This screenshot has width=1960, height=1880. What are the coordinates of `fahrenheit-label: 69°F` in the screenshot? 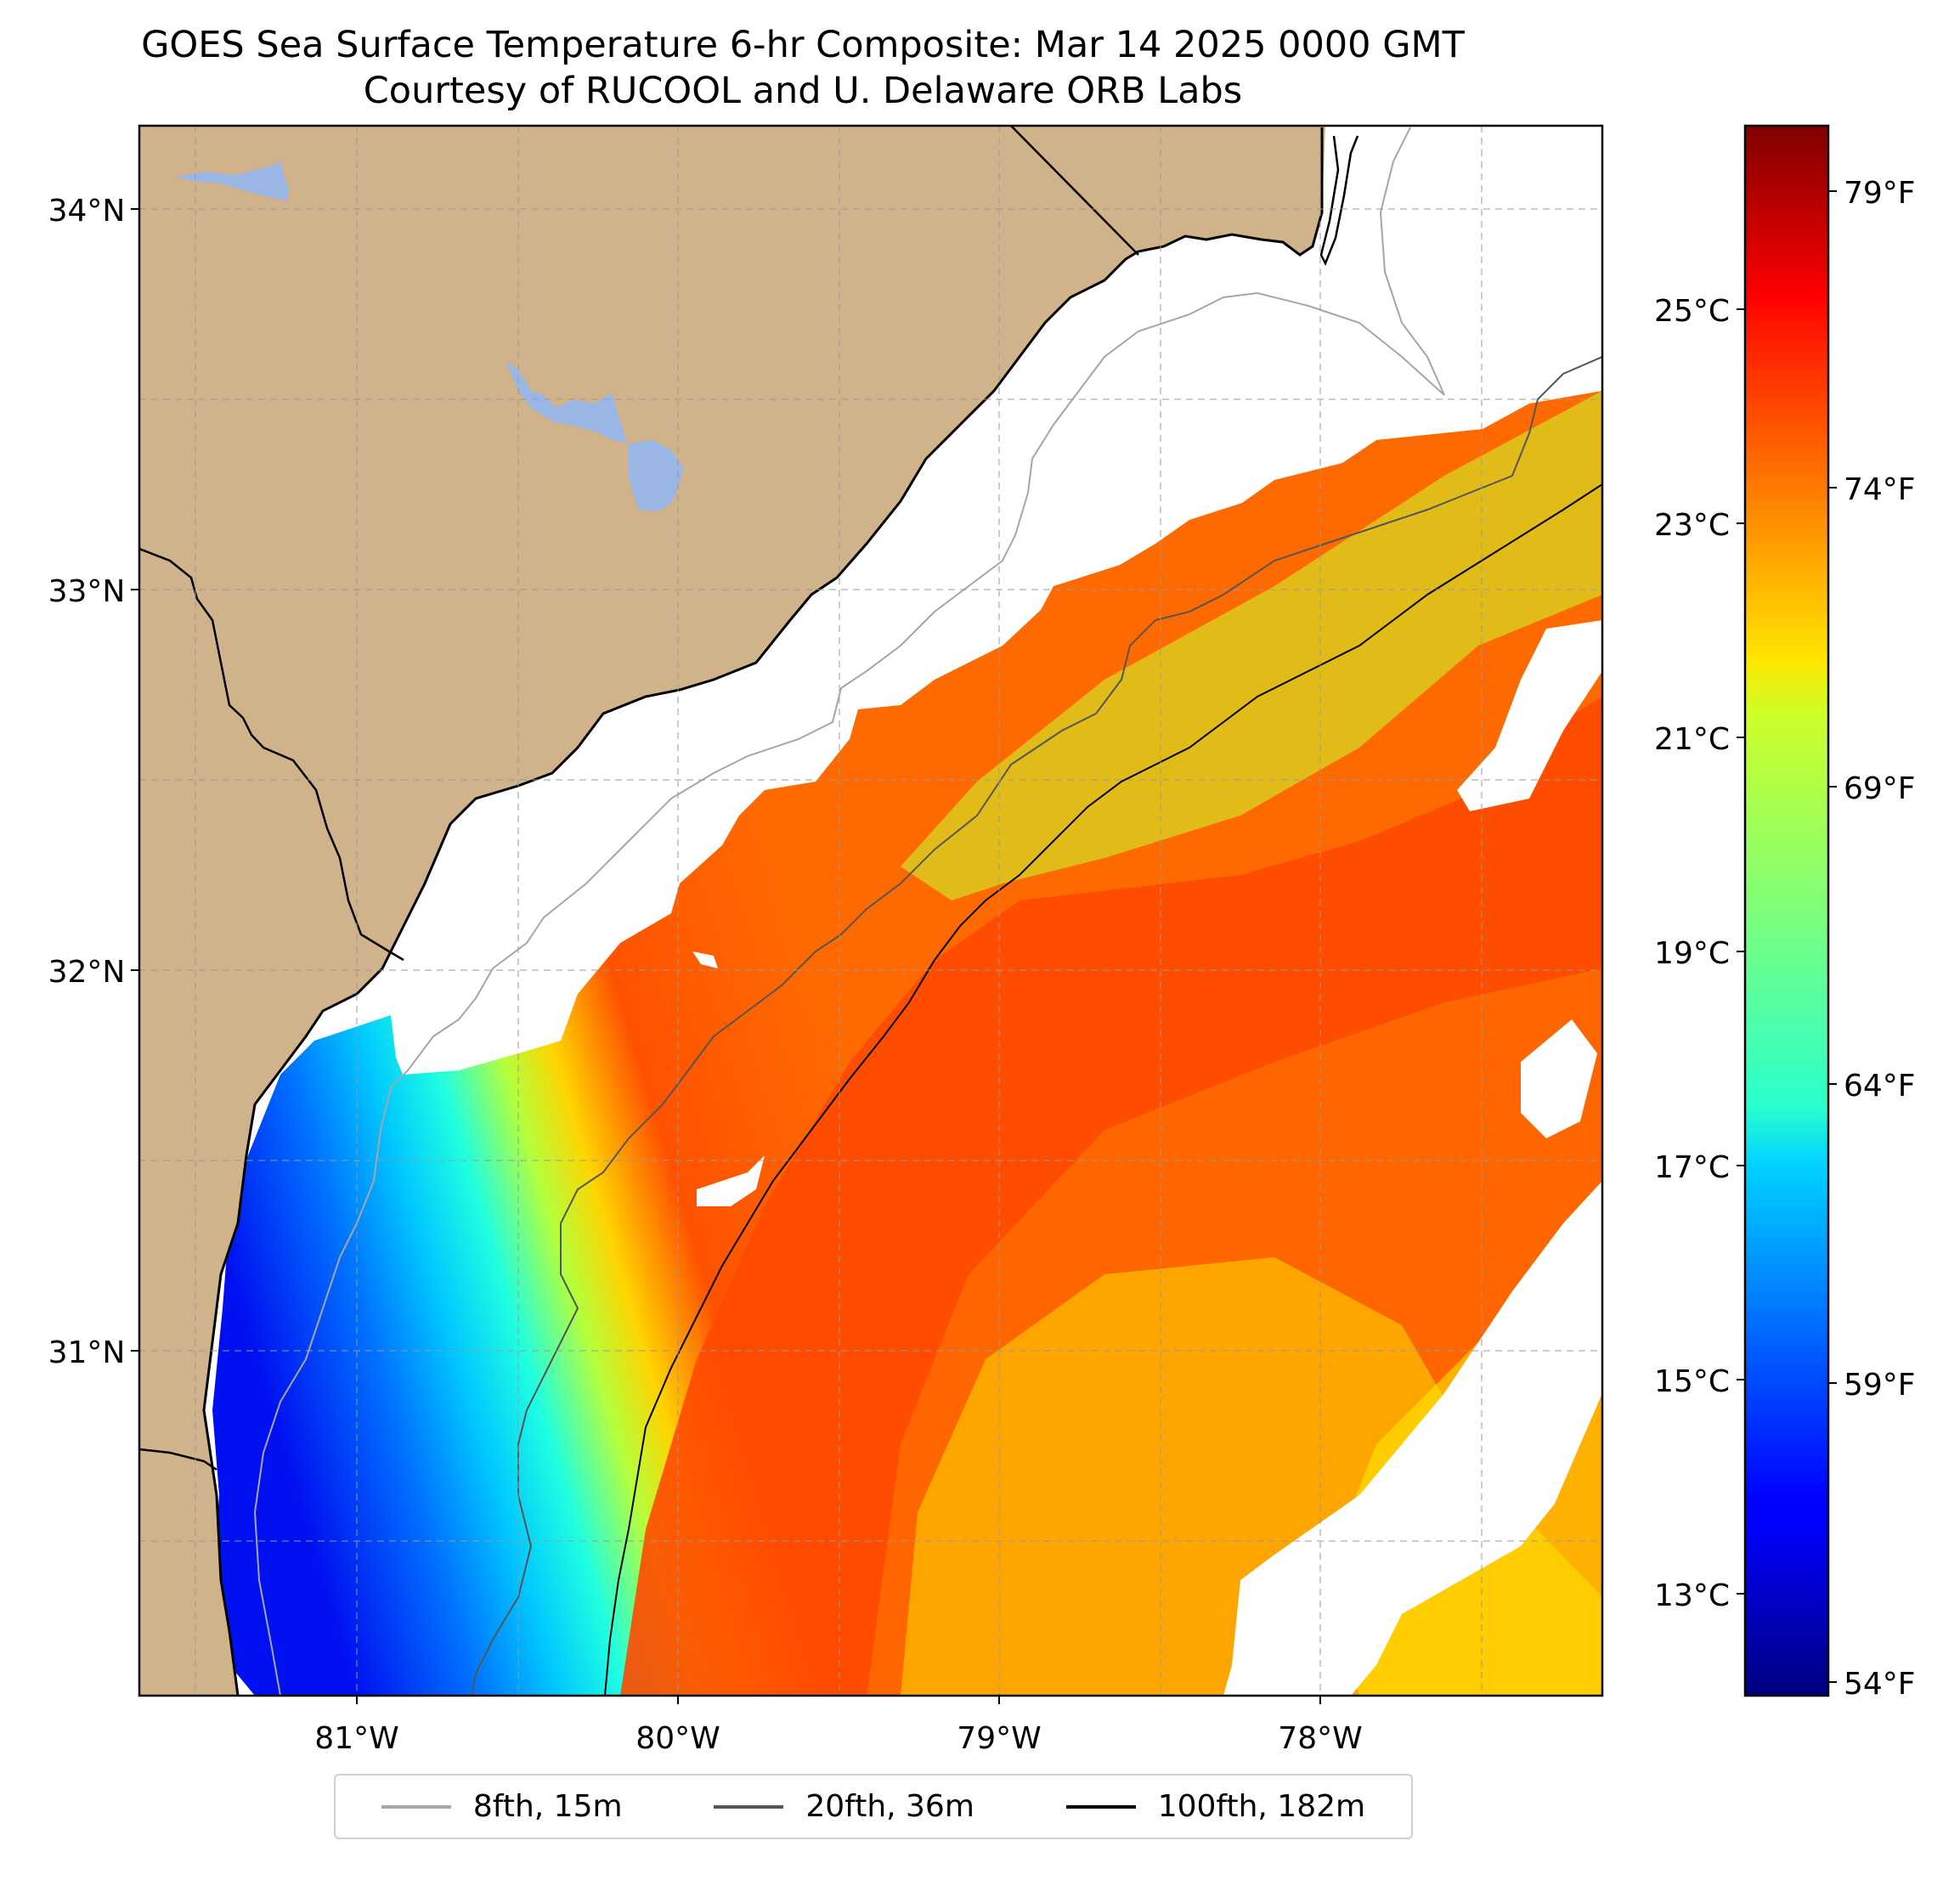 It's located at (1880, 788).